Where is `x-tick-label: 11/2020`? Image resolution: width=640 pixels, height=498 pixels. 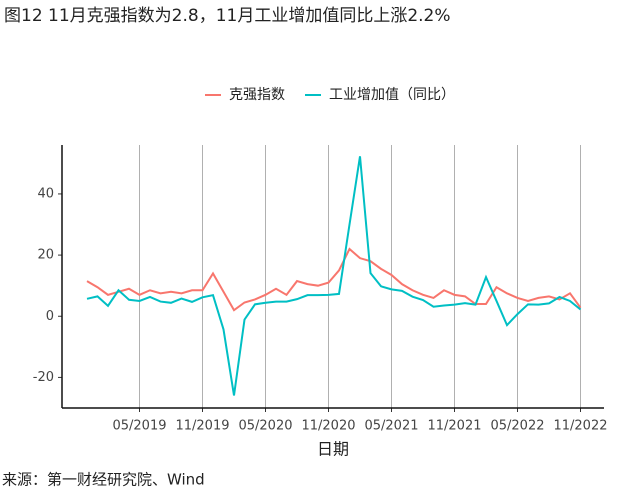
x-tick-label: 11/2020 is located at coordinates (328, 426).